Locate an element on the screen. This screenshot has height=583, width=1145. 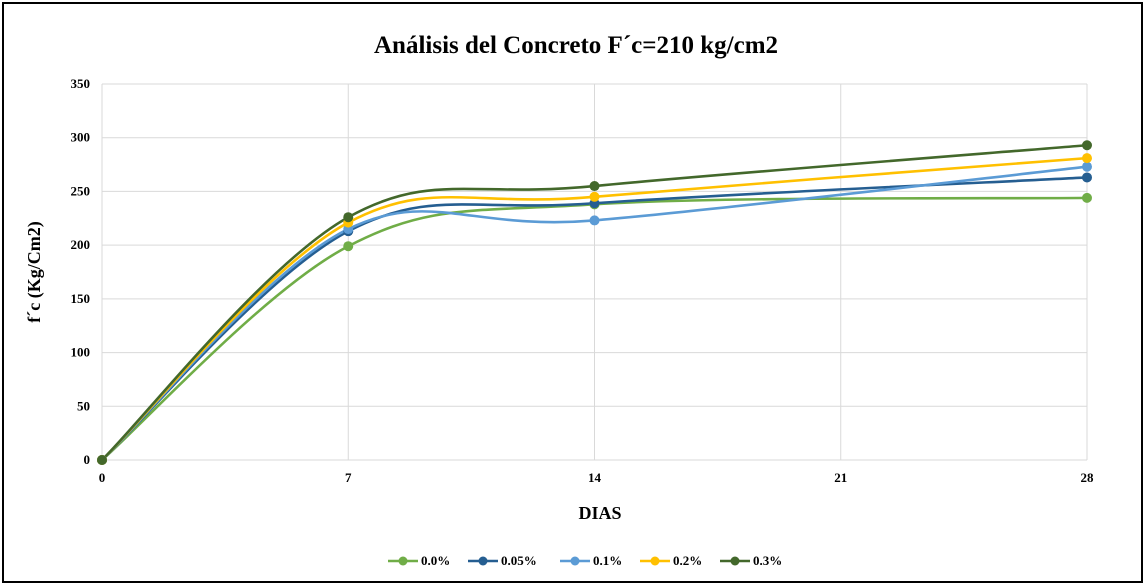
x-tick-label: 7 is located at coordinates (348, 477).